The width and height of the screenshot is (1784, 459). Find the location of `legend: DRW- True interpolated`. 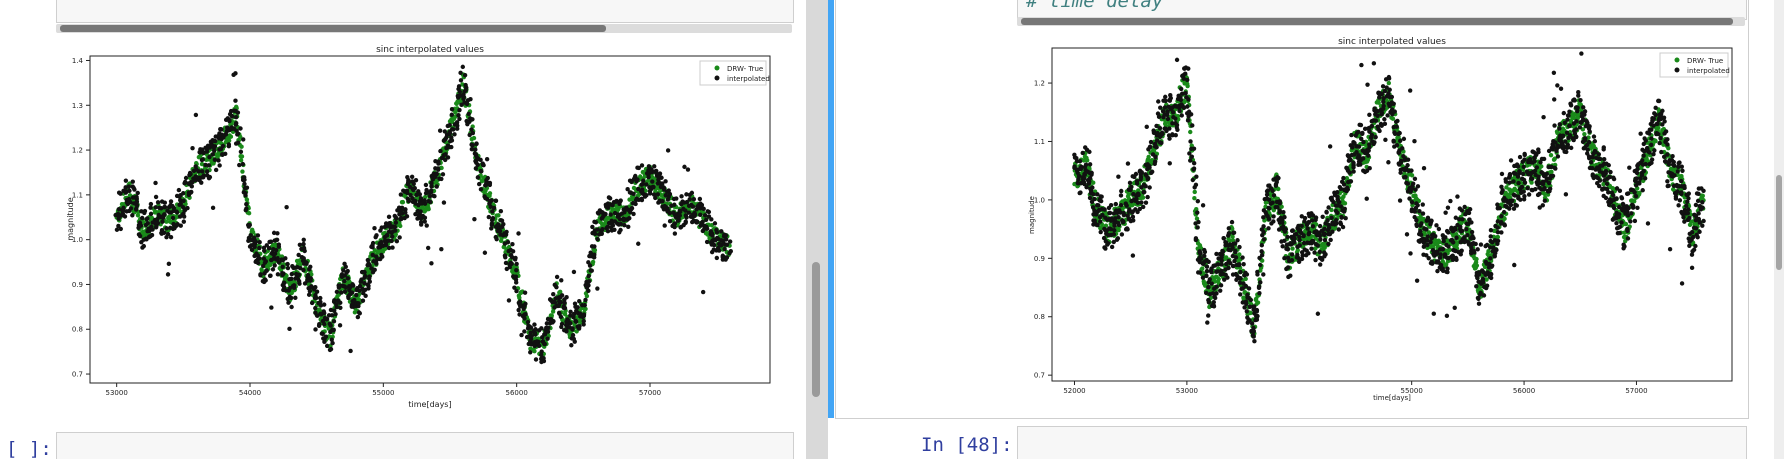

legend: DRW- True interpolated is located at coordinates (734, 73).